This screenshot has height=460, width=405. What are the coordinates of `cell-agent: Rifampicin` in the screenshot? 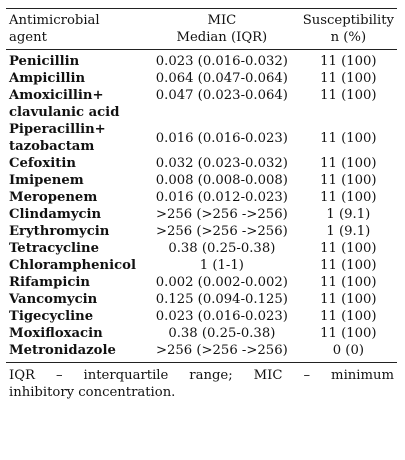 It's located at (75, 282).